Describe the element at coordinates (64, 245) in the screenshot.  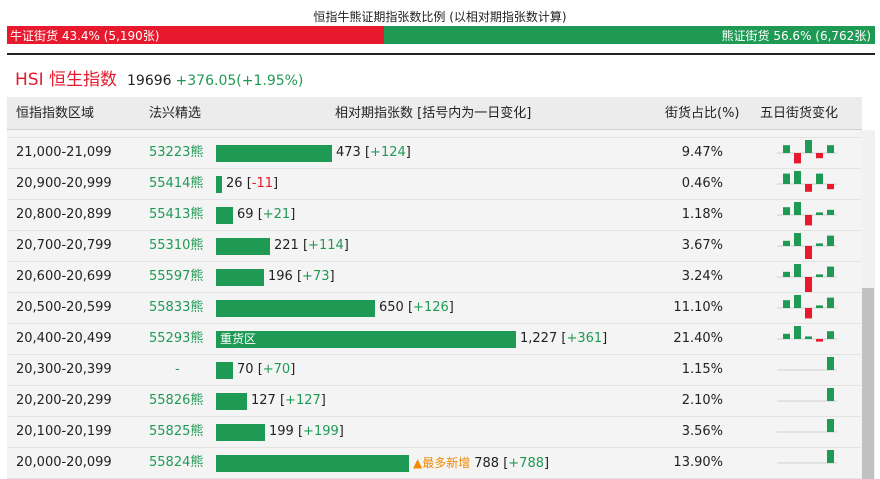
I see `range-cell: 20,700-20,799` at that location.